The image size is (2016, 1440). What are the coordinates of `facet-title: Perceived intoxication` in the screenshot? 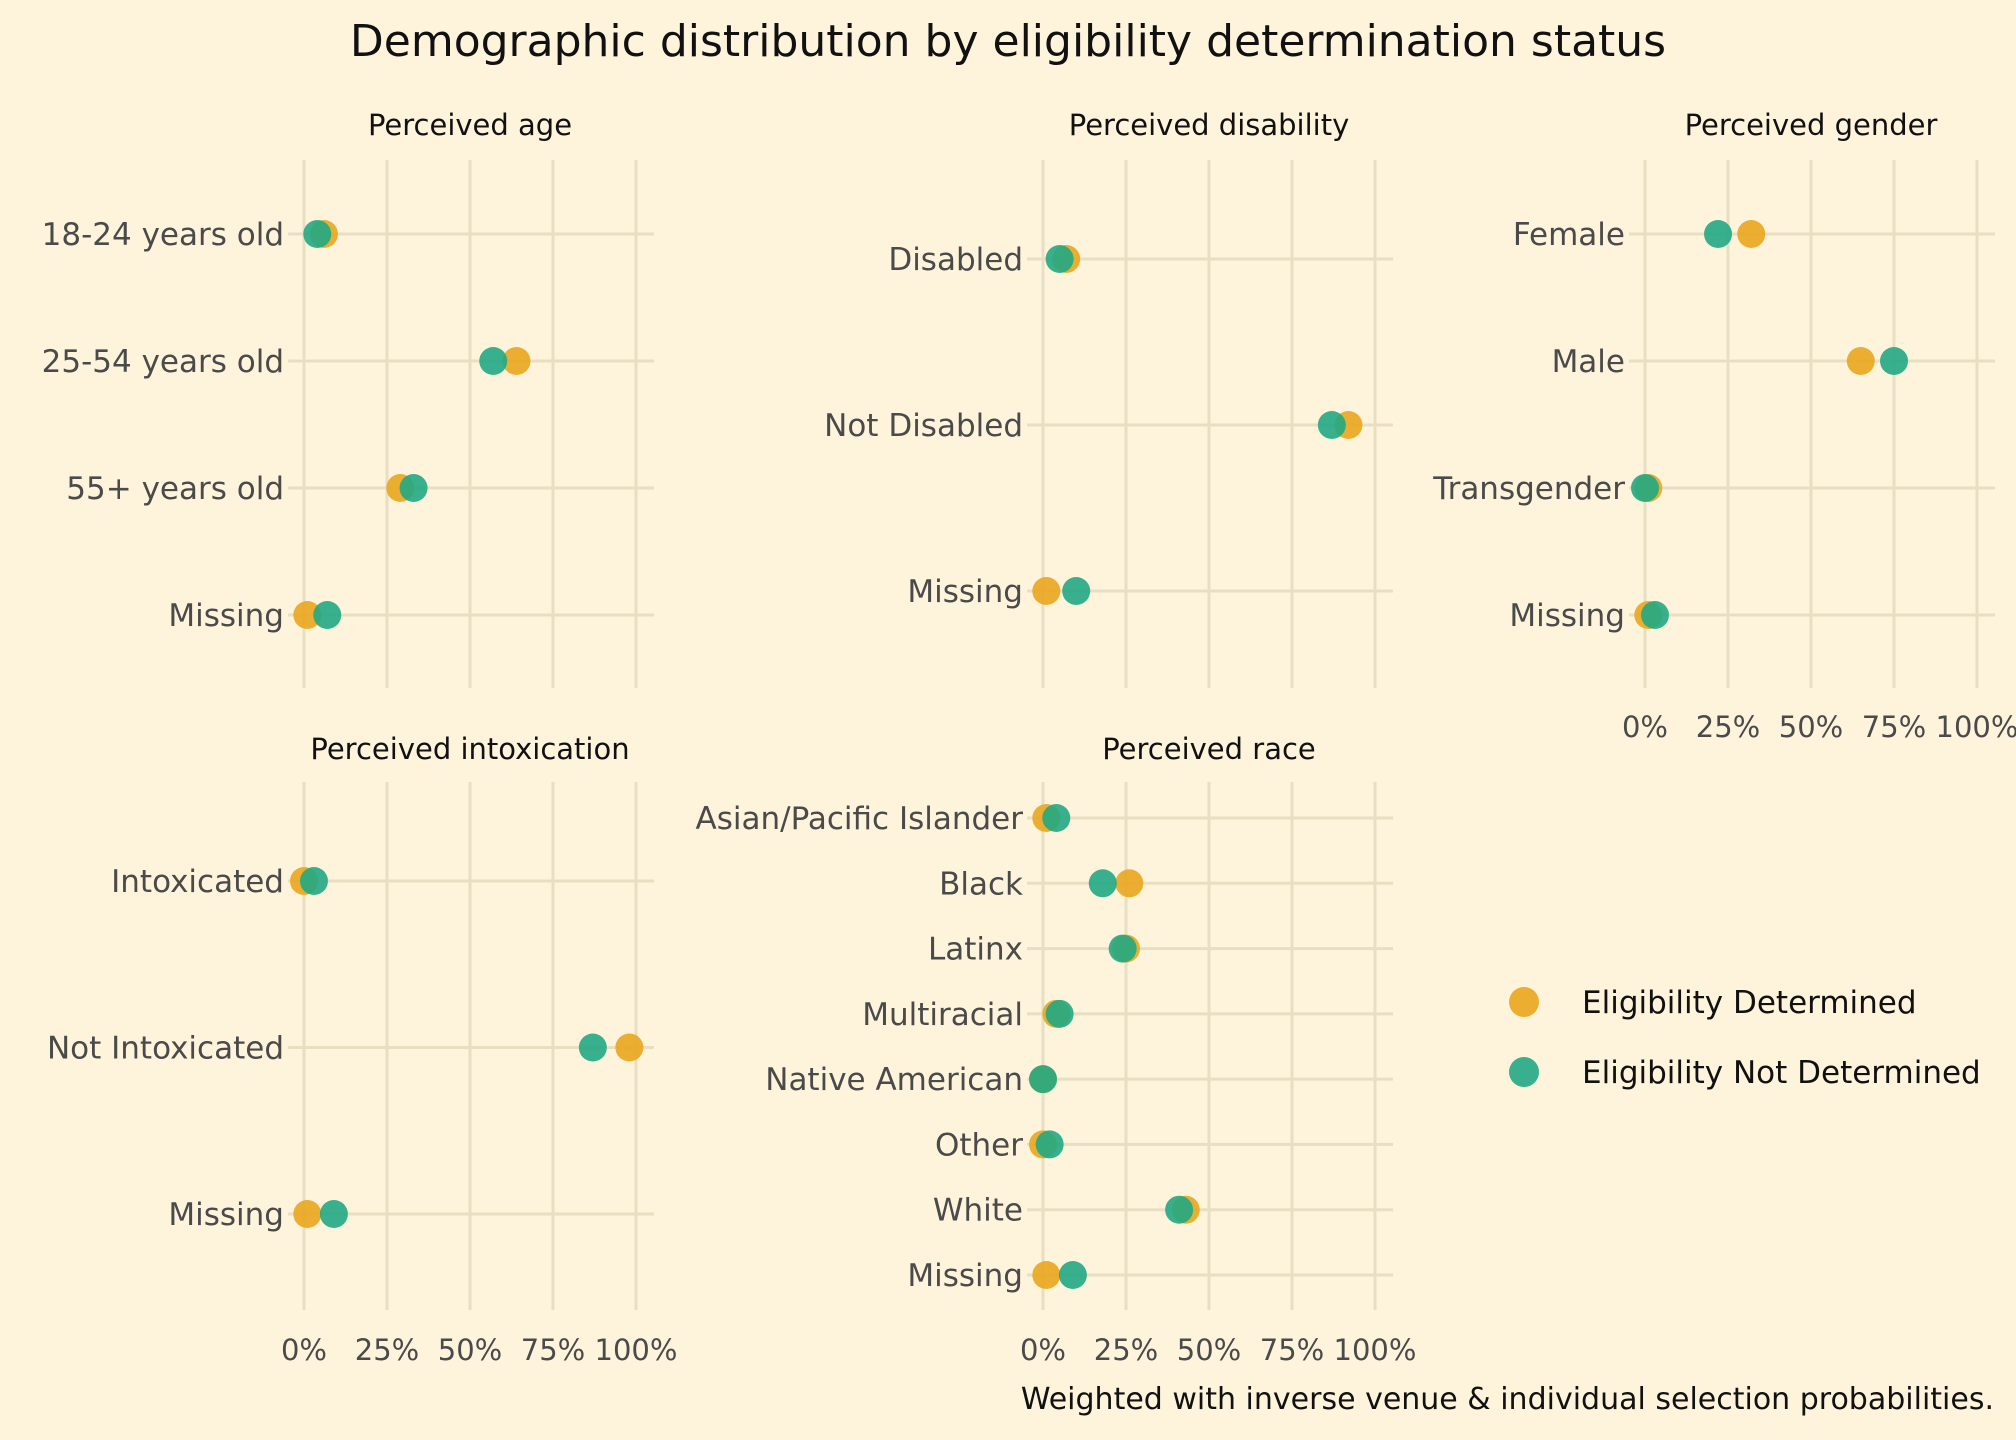 It's located at (469, 749).